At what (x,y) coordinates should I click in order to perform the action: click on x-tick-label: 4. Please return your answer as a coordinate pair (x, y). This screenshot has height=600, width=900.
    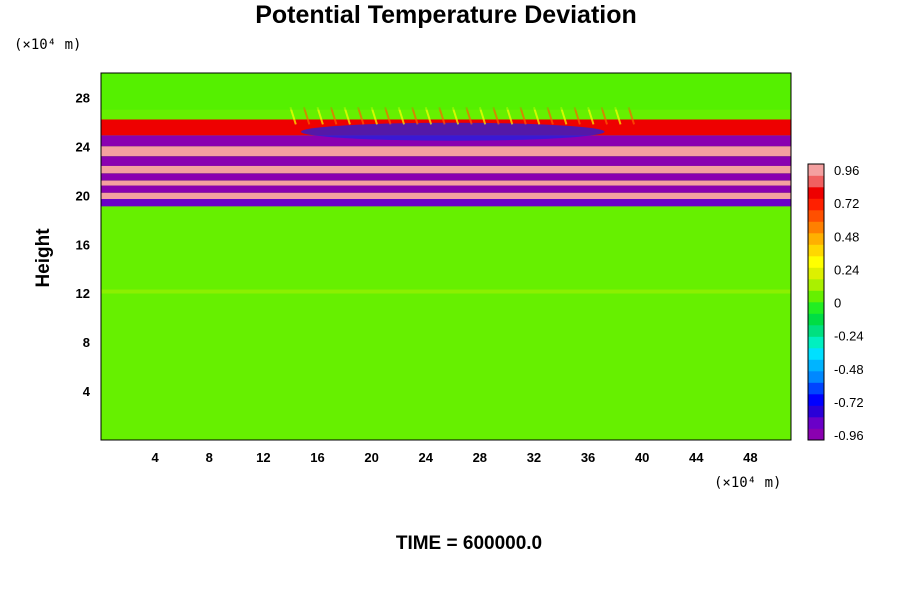
    Looking at the image, I should click on (156, 457).